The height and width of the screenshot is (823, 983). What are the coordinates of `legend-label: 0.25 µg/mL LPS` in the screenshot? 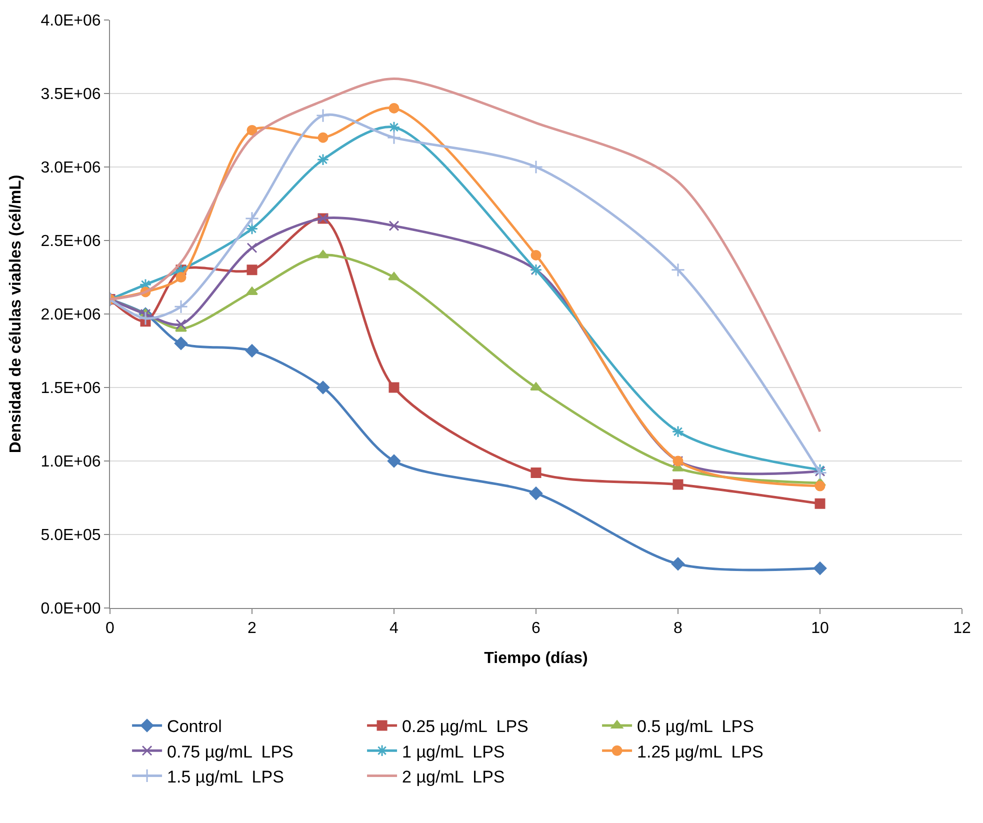 It's located at (465, 726).